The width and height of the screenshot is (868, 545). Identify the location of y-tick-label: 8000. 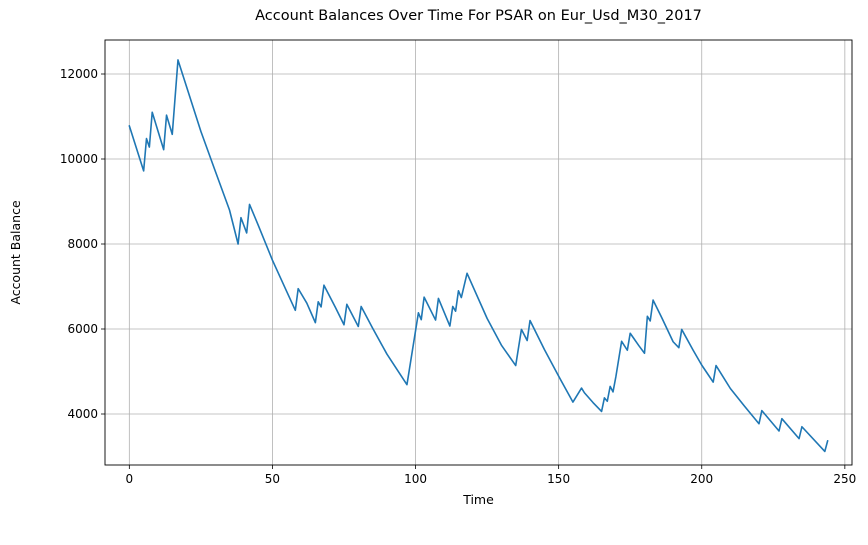
(82, 244).